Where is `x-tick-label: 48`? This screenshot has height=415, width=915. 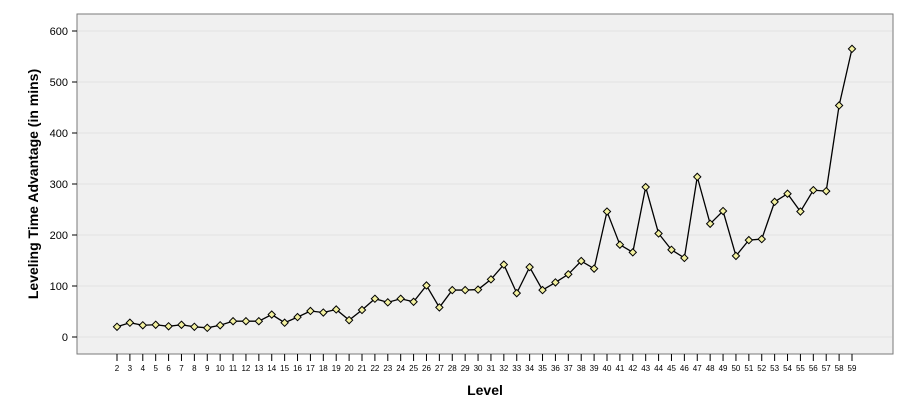
x-tick-label: 48 is located at coordinates (710, 368).